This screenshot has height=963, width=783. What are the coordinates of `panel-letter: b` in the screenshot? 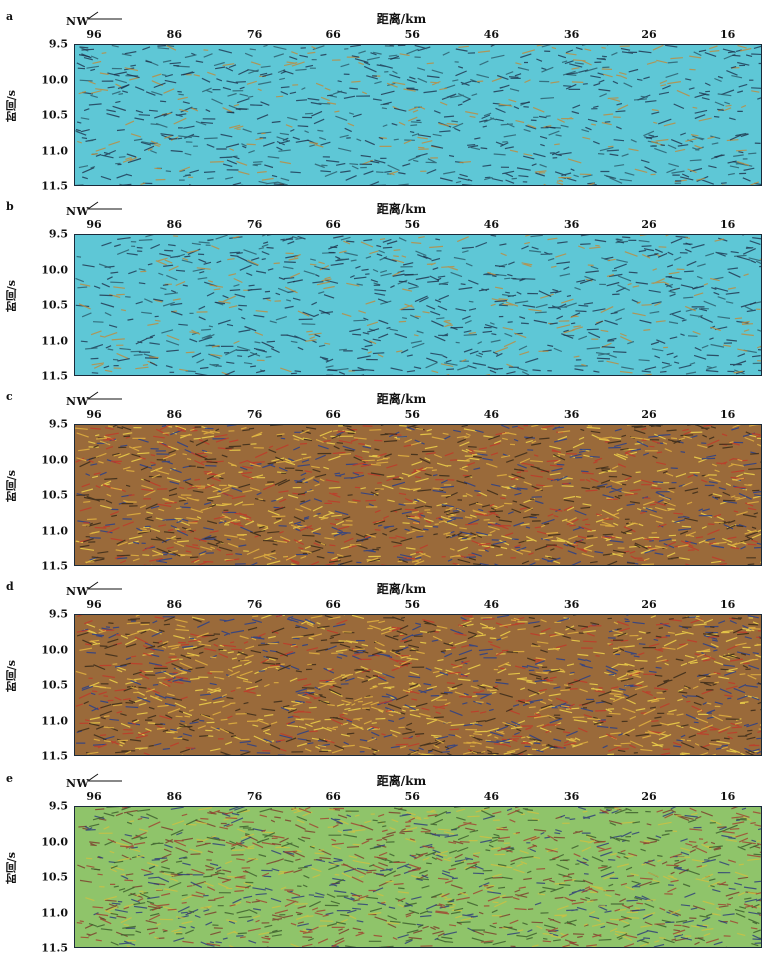 It's located at (10, 206).